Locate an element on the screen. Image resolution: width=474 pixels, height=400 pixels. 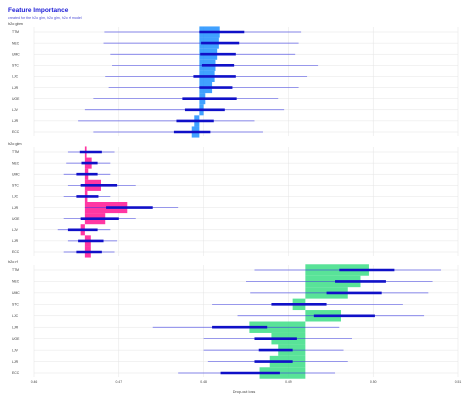
x-tick-label: 0.51 is located at coordinates (458, 382).